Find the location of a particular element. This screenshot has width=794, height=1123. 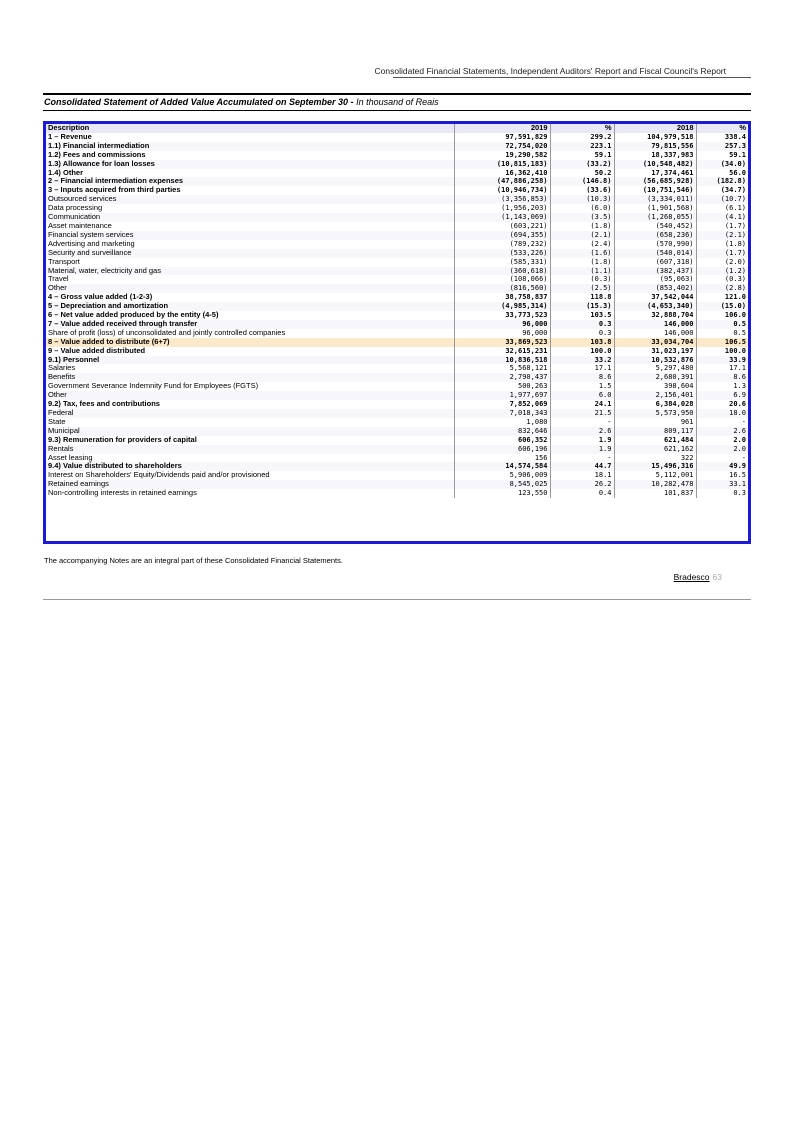

value-2019: (585,331) is located at coordinates (501, 262).